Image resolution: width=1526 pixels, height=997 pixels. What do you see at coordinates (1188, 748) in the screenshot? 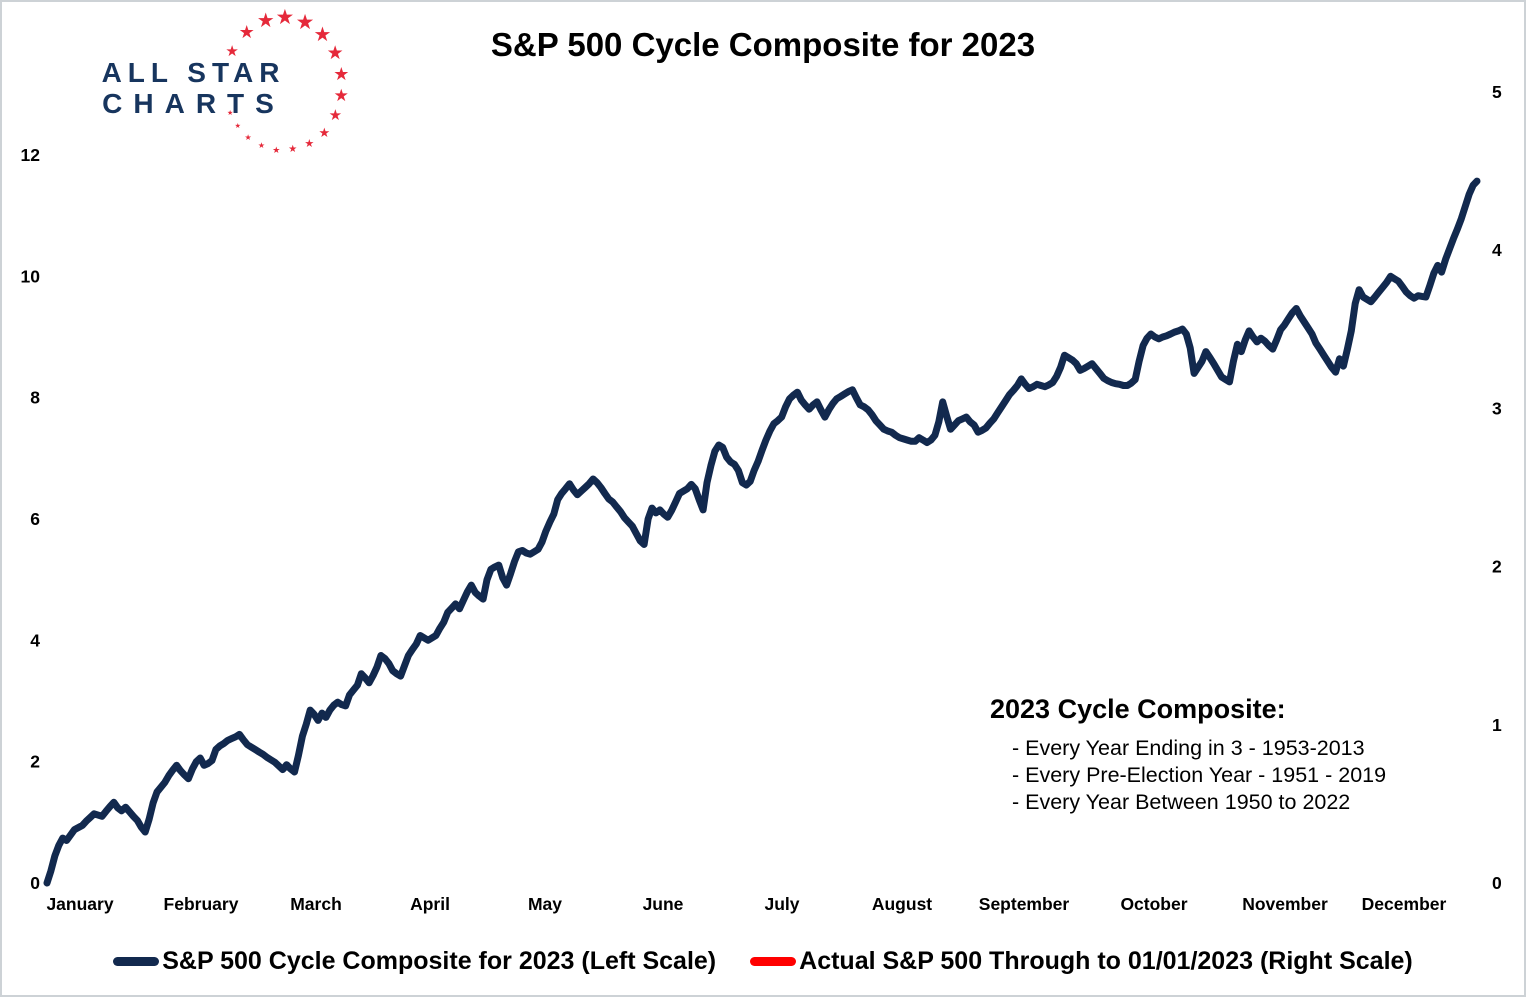
I see `annotation-bullet: - Every Year Ending in 3 - 1953-2013` at bounding box center [1188, 748].